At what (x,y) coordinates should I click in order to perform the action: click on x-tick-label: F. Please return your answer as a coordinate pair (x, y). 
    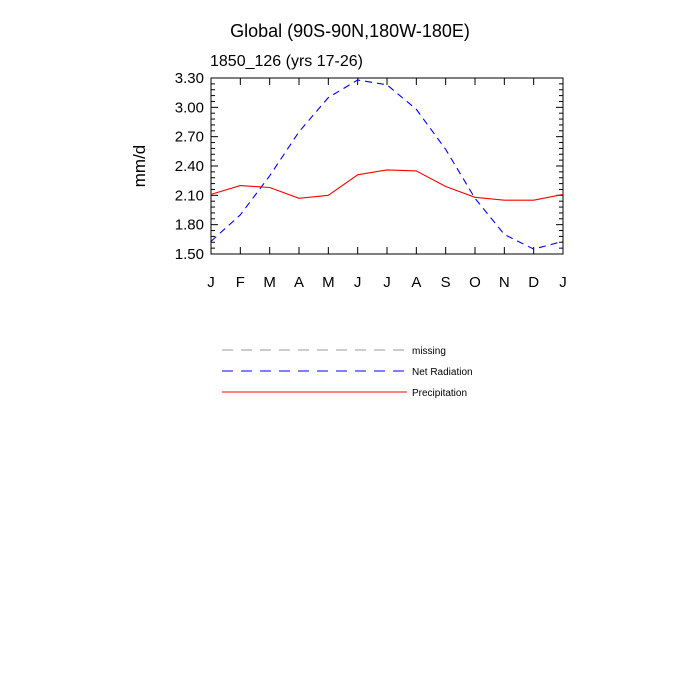
    Looking at the image, I should click on (240, 282).